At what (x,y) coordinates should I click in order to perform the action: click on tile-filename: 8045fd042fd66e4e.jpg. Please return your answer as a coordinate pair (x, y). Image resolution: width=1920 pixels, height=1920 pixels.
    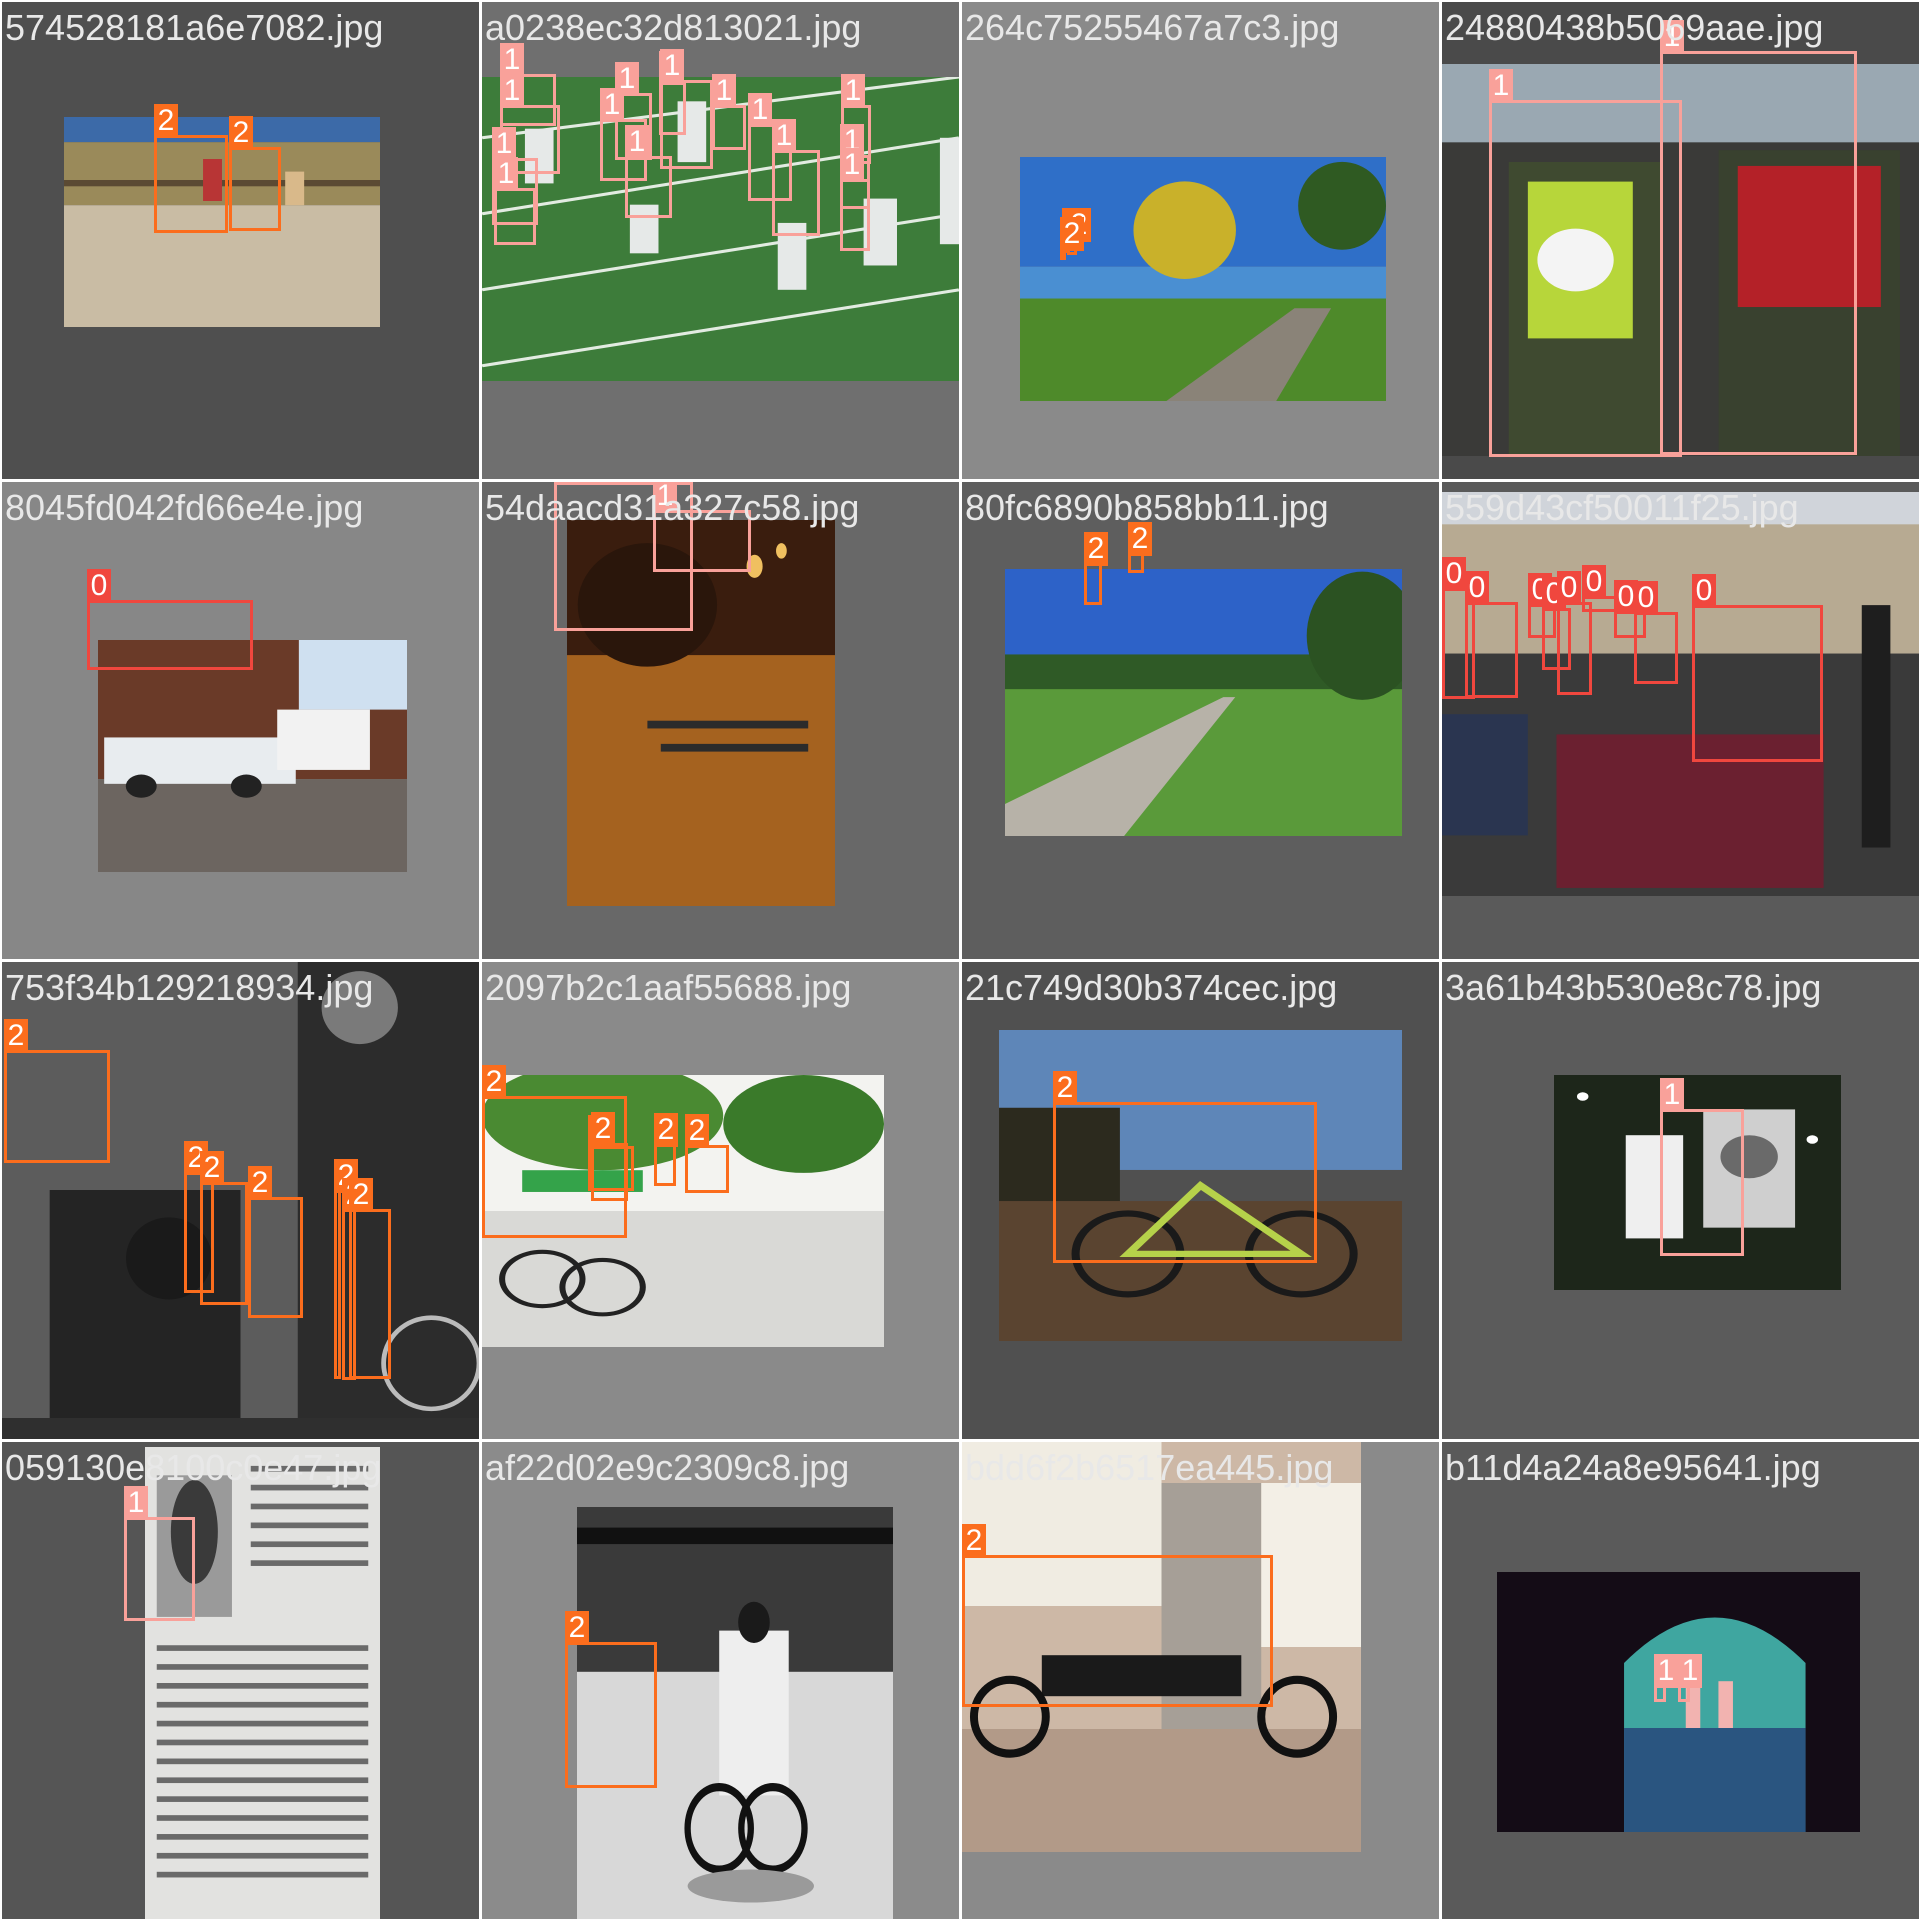
    Looking at the image, I should click on (184, 507).